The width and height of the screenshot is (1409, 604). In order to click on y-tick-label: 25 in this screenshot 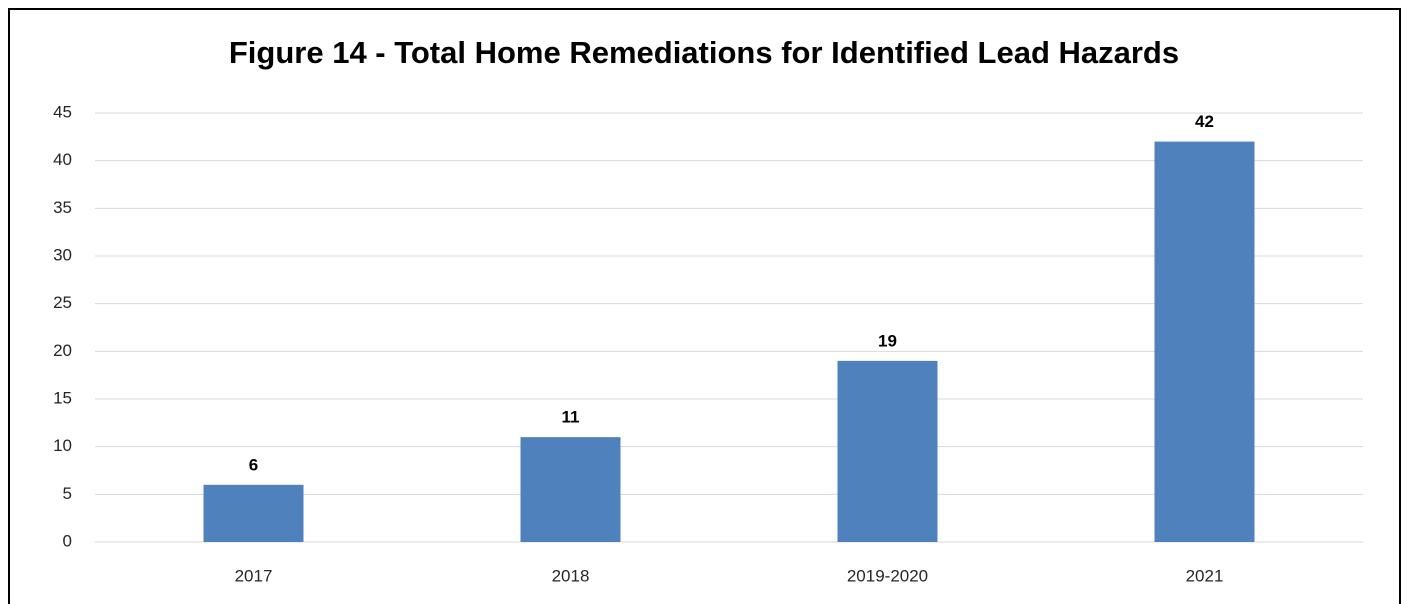, I will do `click(62, 302)`.